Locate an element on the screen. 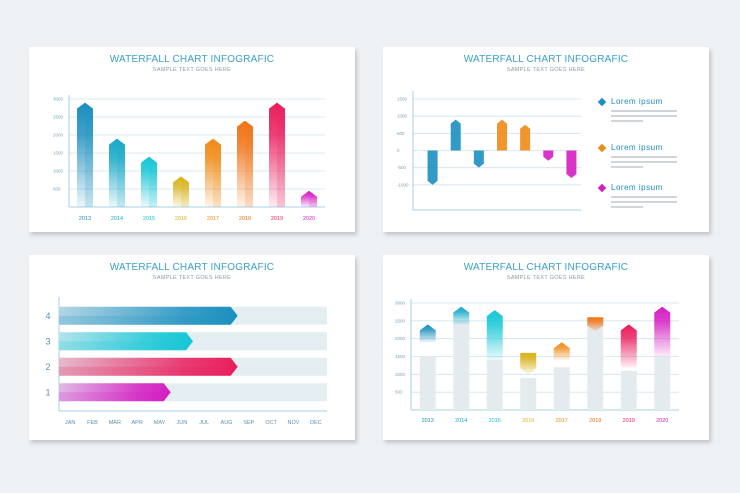 The height and width of the screenshot is (493, 740). y-tick-label: 4 is located at coordinates (47, 316).